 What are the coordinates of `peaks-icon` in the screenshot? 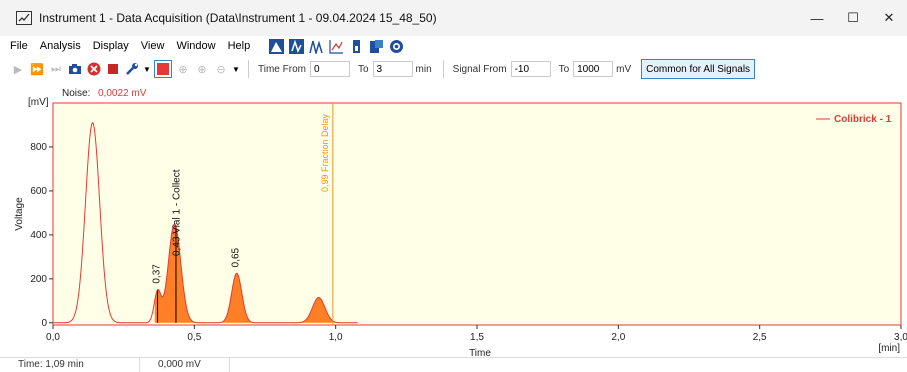 It's located at (316, 46).